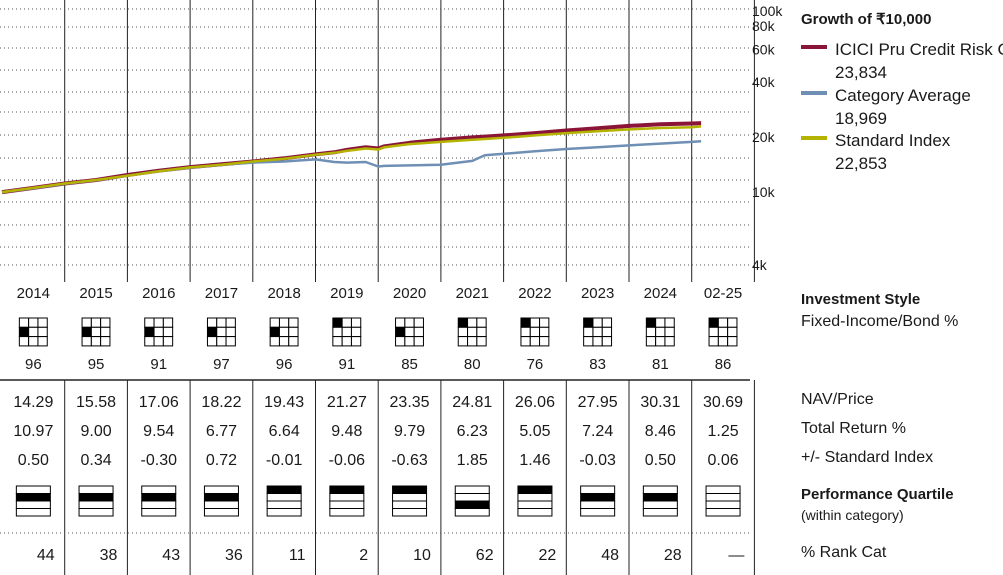 This screenshot has width=1003, height=575. Describe the element at coordinates (893, 140) in the screenshot. I see `legend-series-name: Standard Index` at that location.